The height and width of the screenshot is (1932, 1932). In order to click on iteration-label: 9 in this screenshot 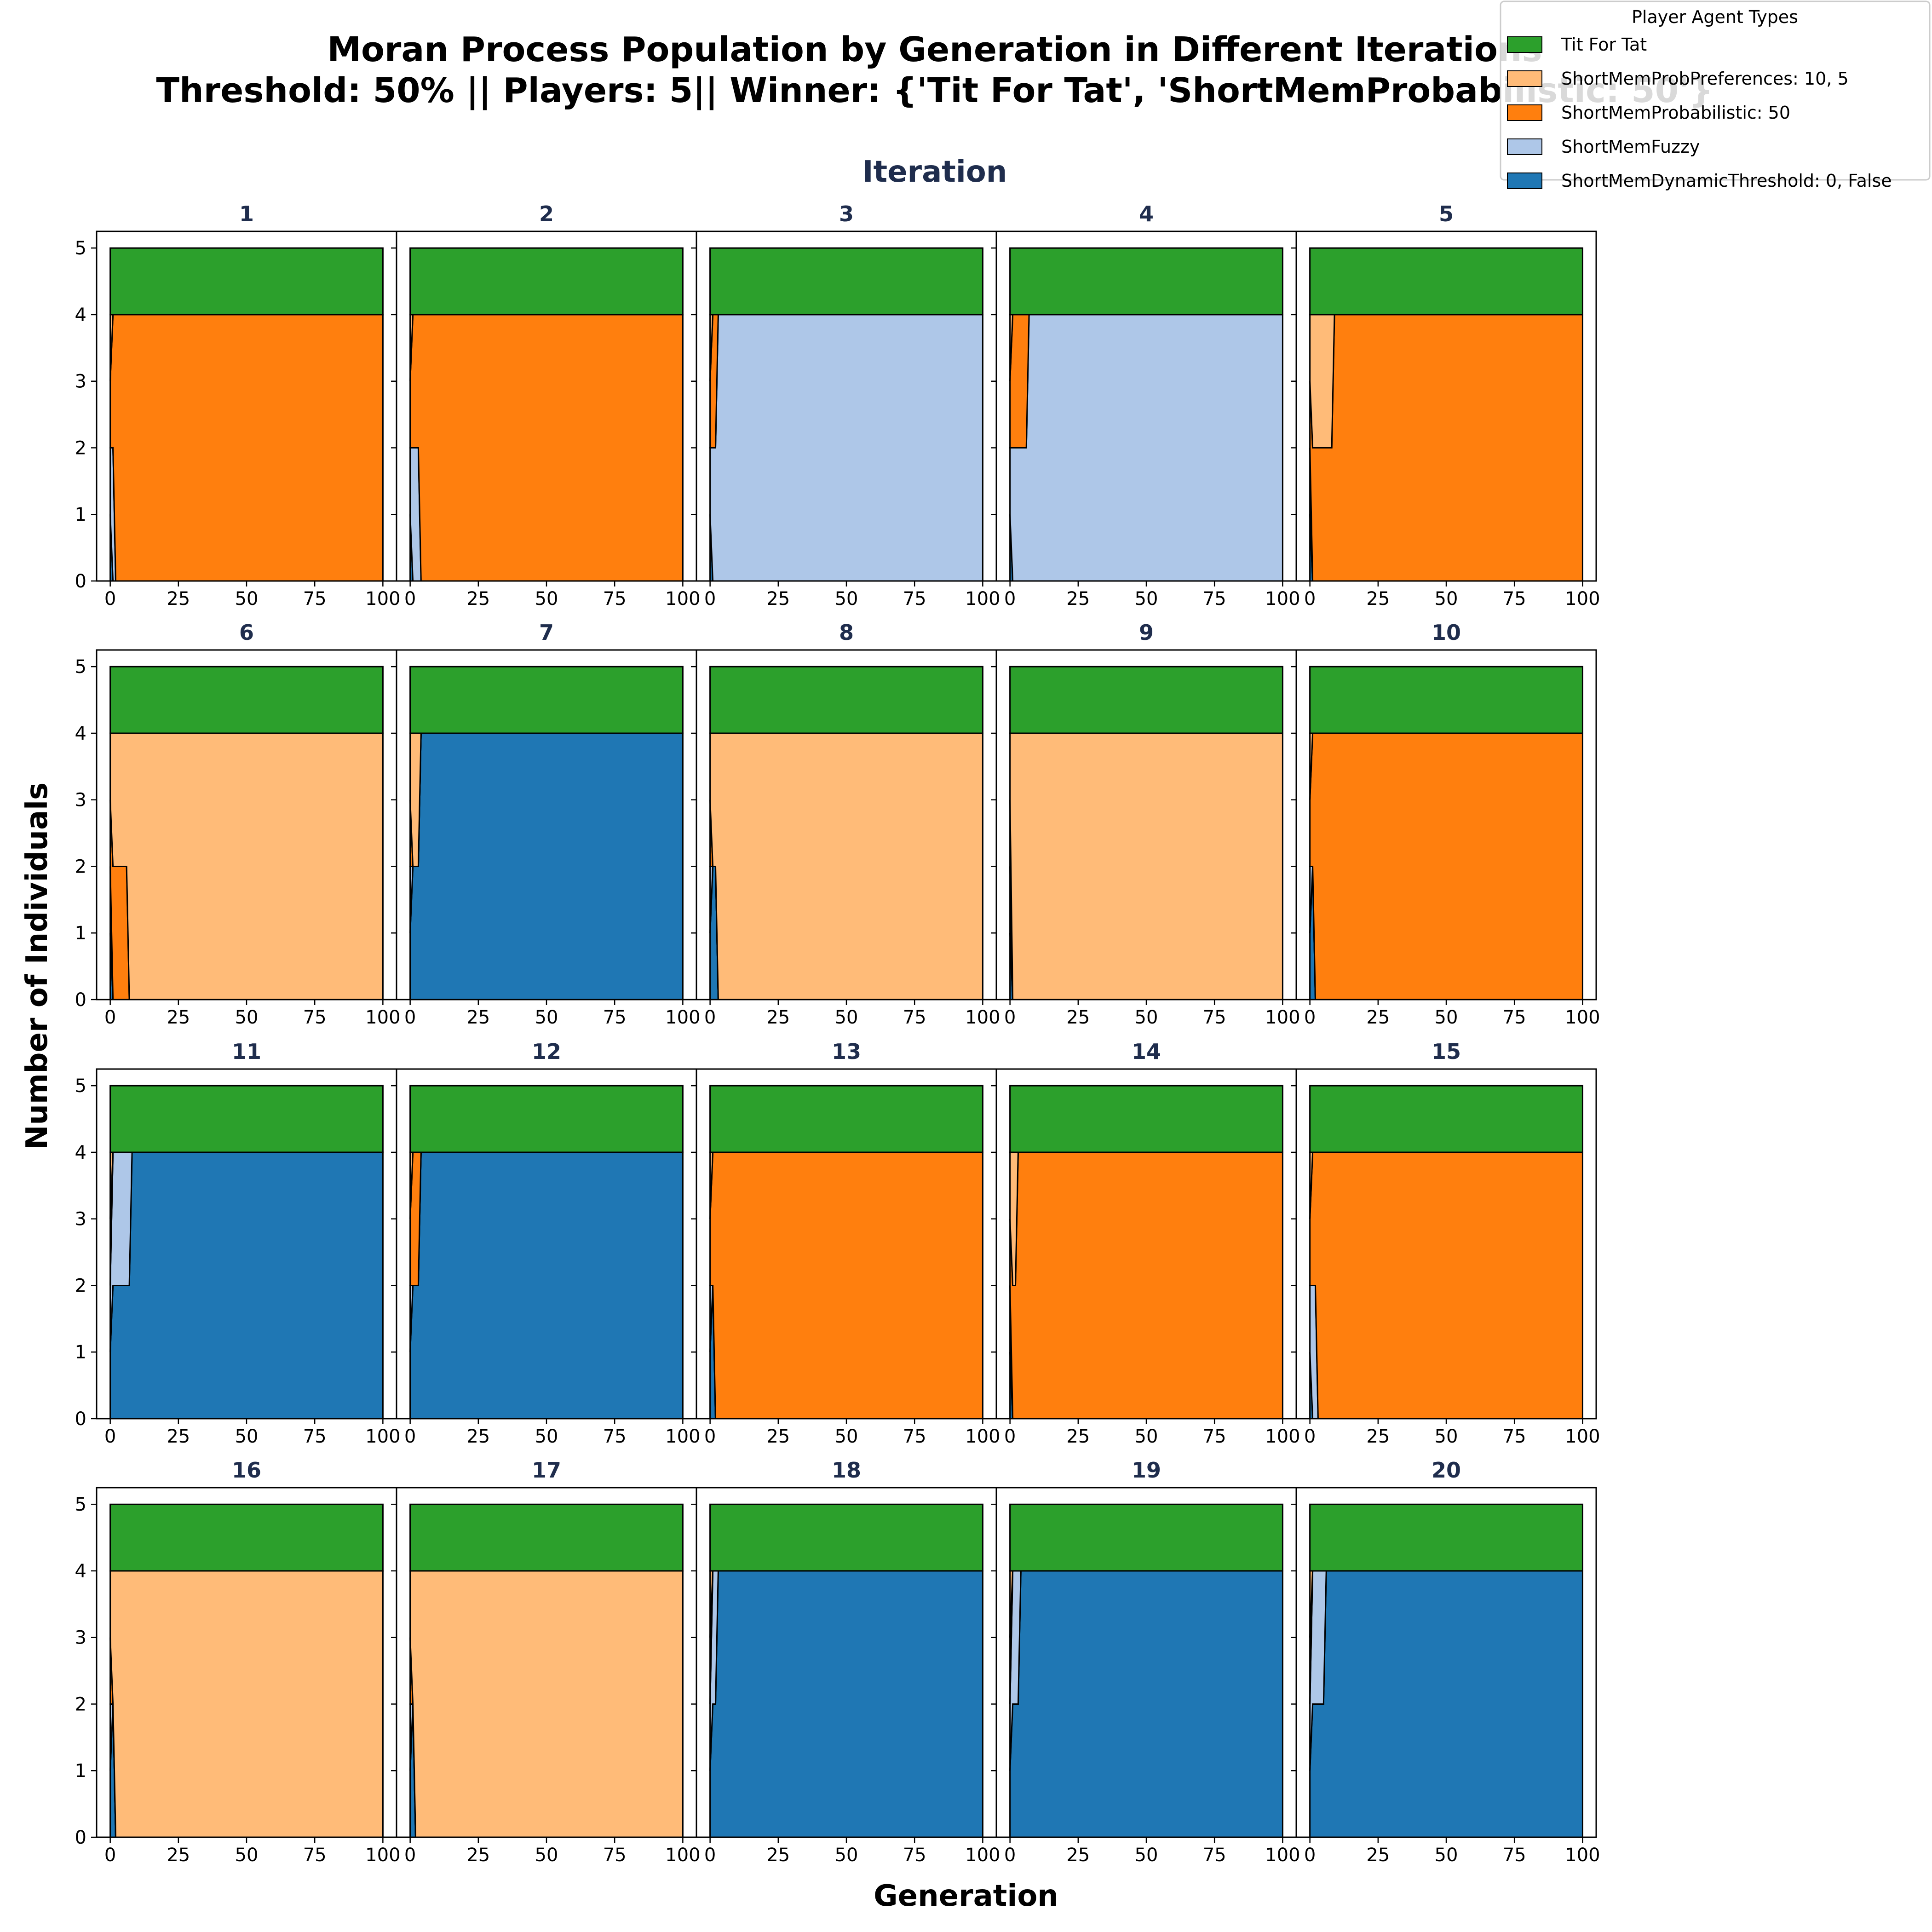, I will do `click(1146, 632)`.